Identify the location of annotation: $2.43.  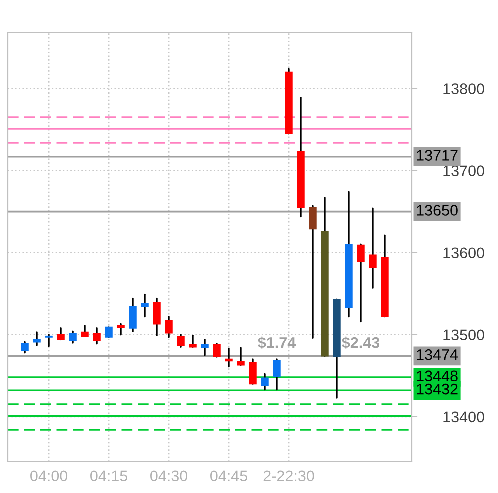
(361, 343).